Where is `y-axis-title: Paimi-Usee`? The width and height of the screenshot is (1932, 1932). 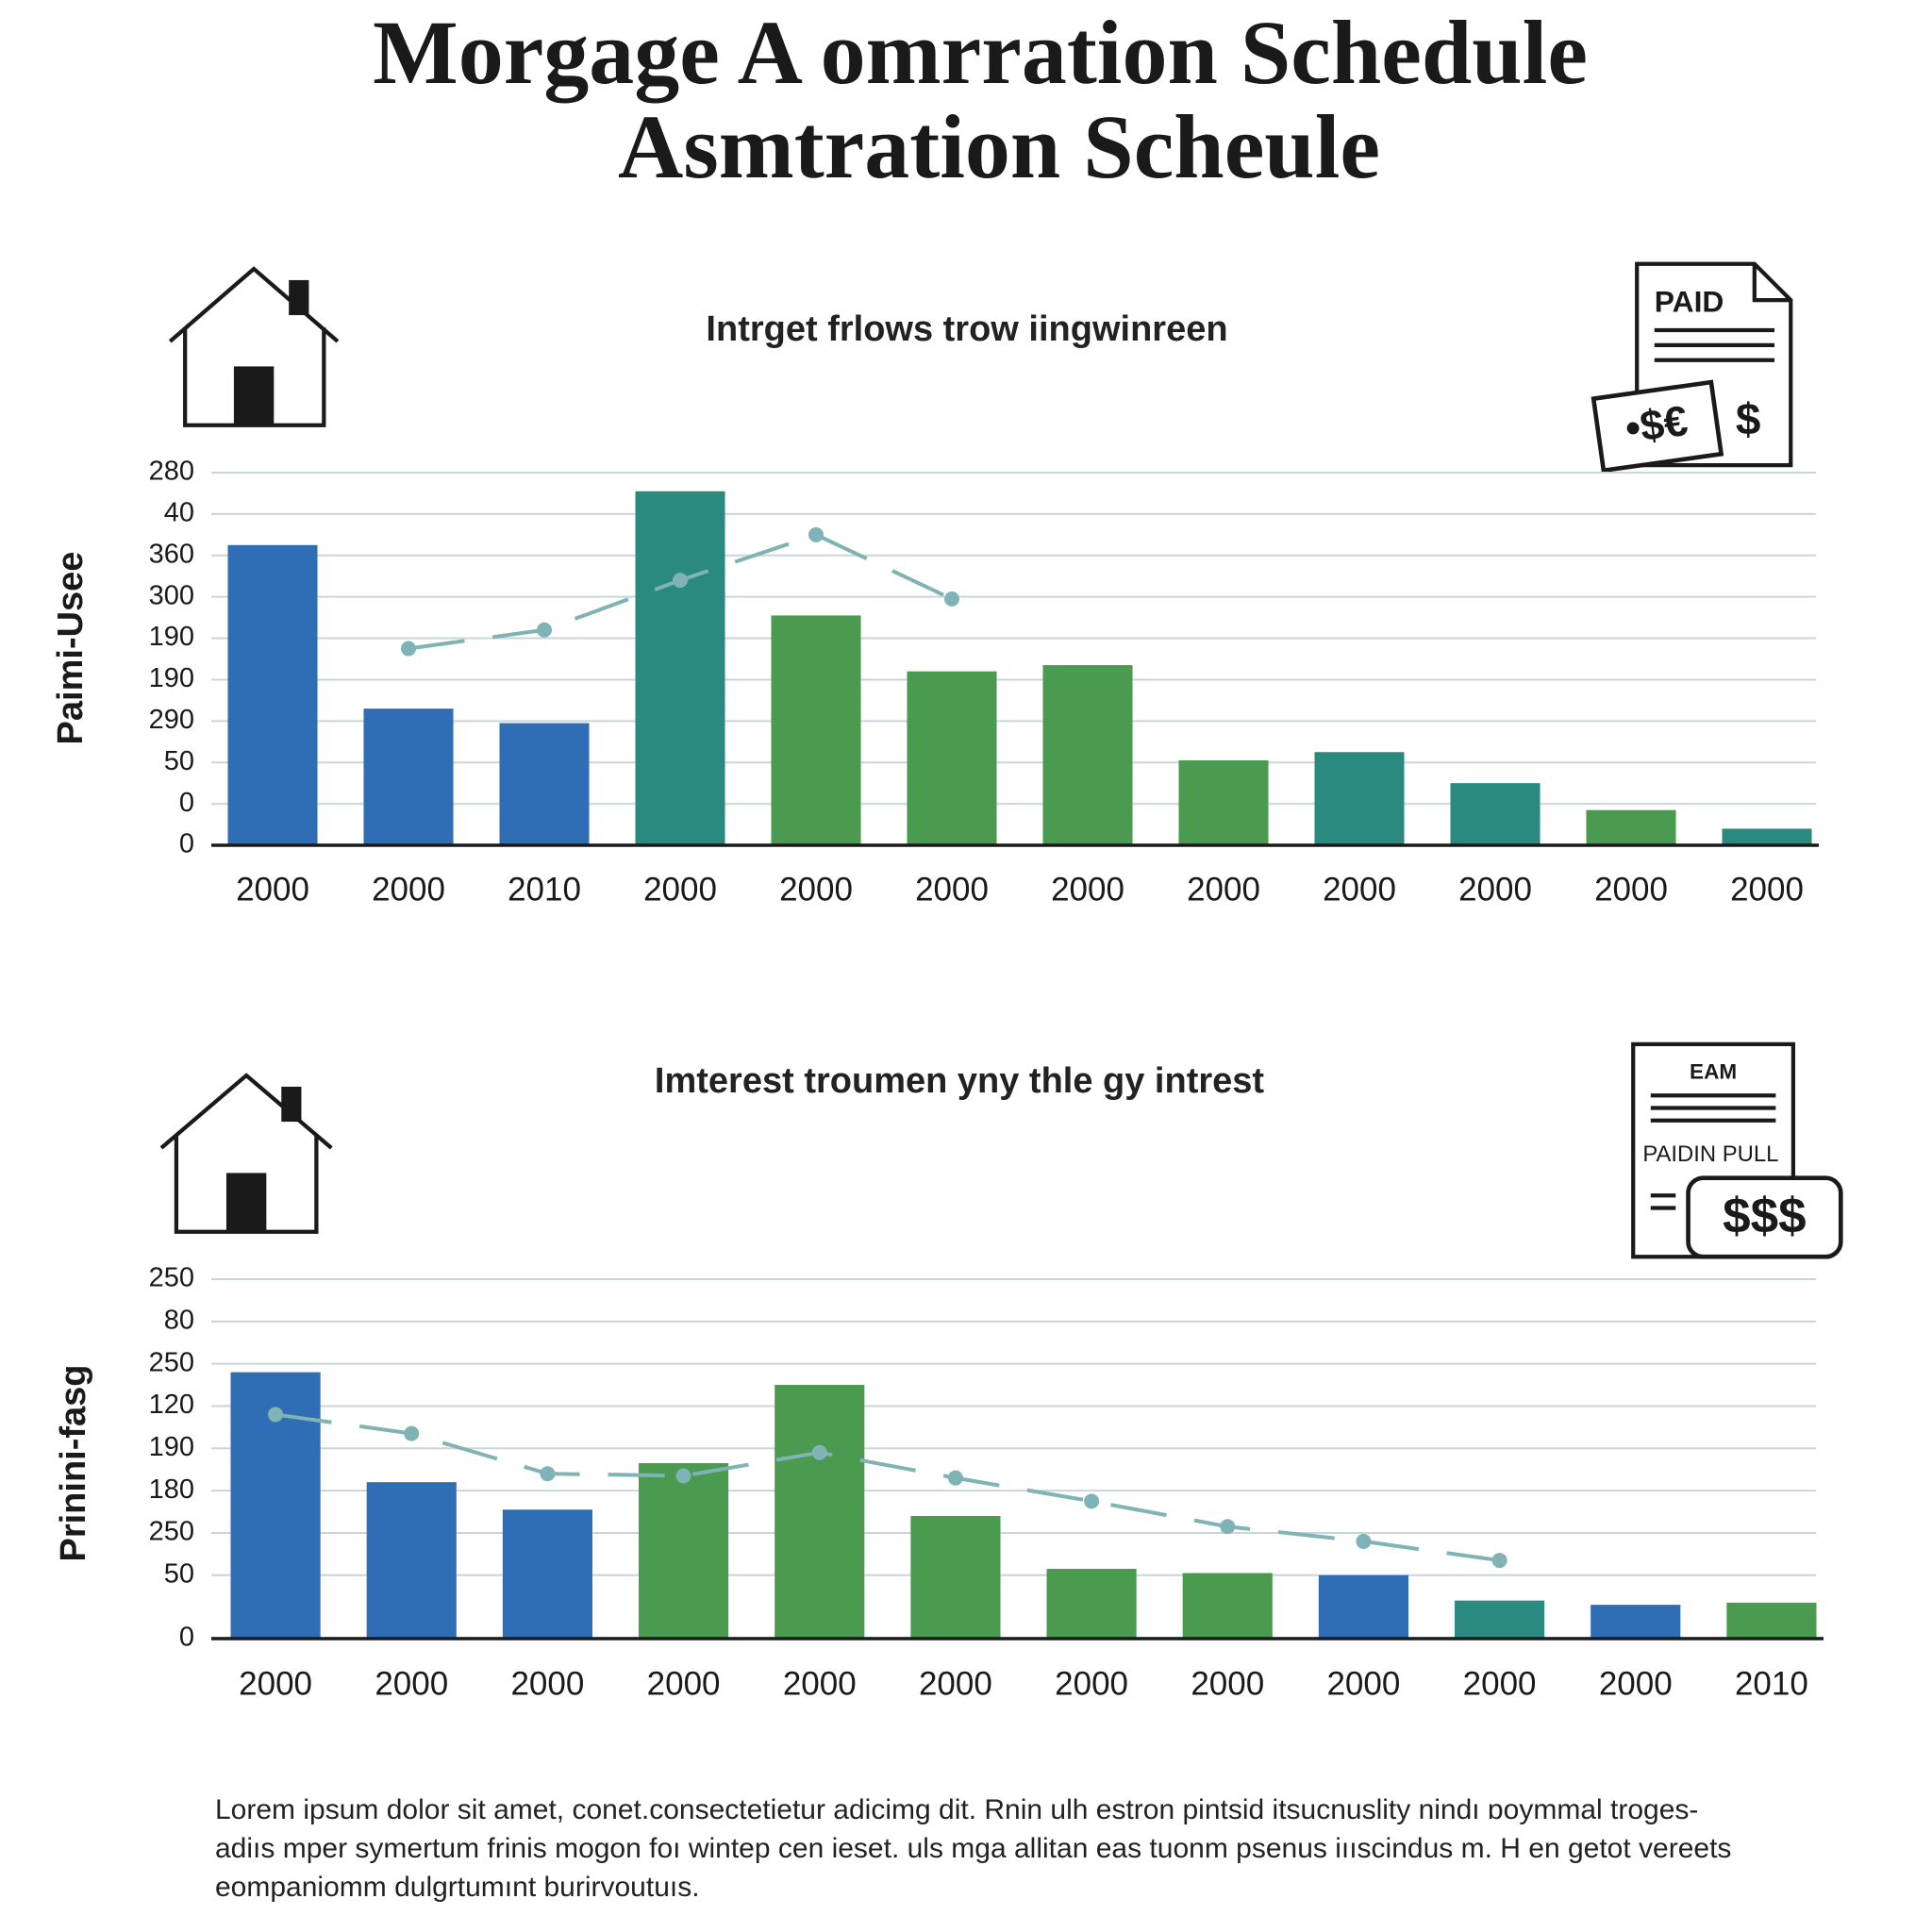 y-axis-title: Paimi-Usee is located at coordinates (71, 648).